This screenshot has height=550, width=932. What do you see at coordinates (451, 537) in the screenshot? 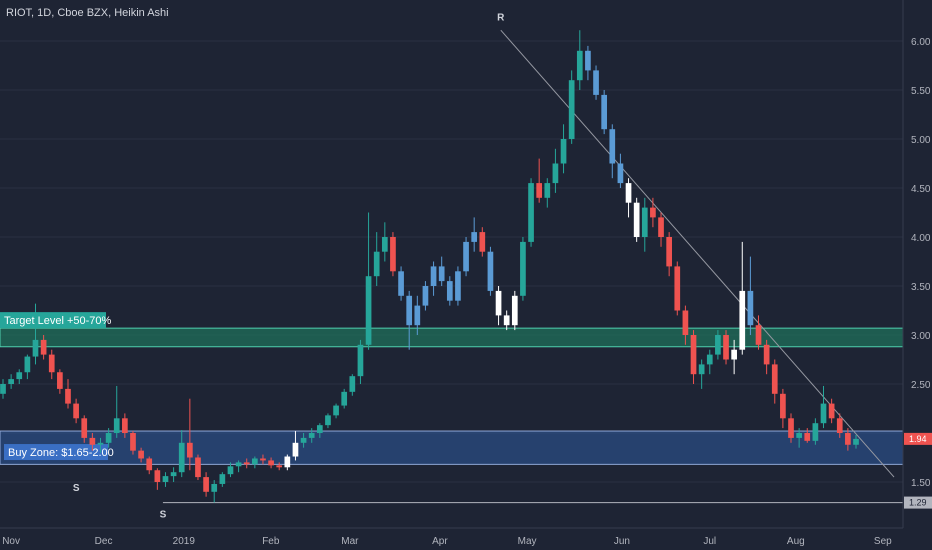
I see `time-axis: Nov Dec 2019 Feb Mar Apr May Jun Jul Aug Sep` at bounding box center [451, 537].